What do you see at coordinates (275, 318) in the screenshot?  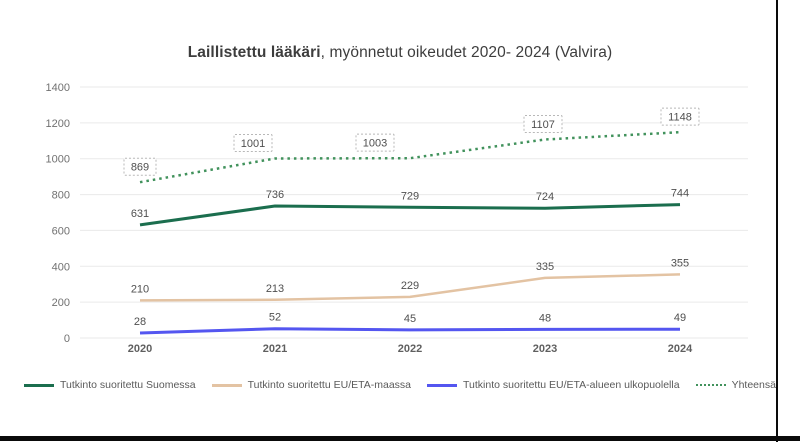 I see `data-label: 52` at bounding box center [275, 318].